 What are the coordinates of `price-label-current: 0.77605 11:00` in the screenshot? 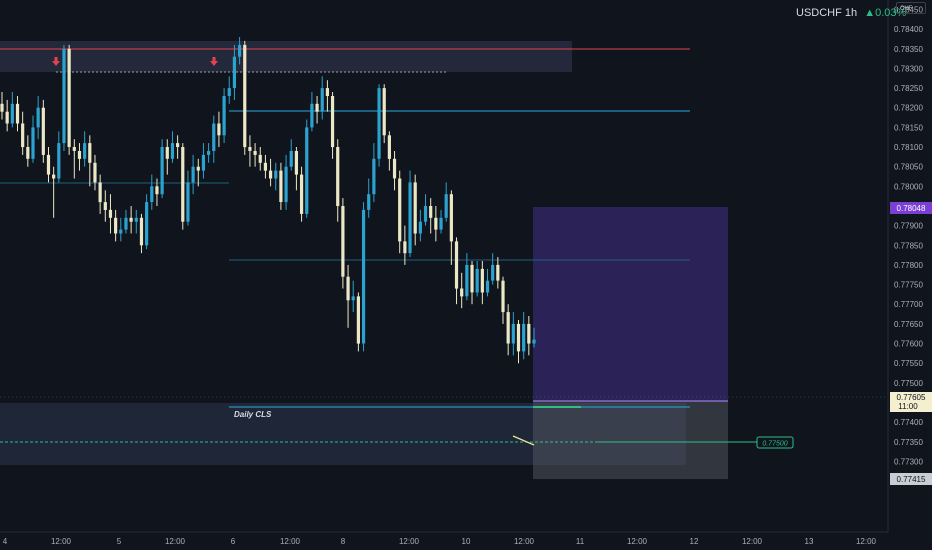 It's located at (911, 402).